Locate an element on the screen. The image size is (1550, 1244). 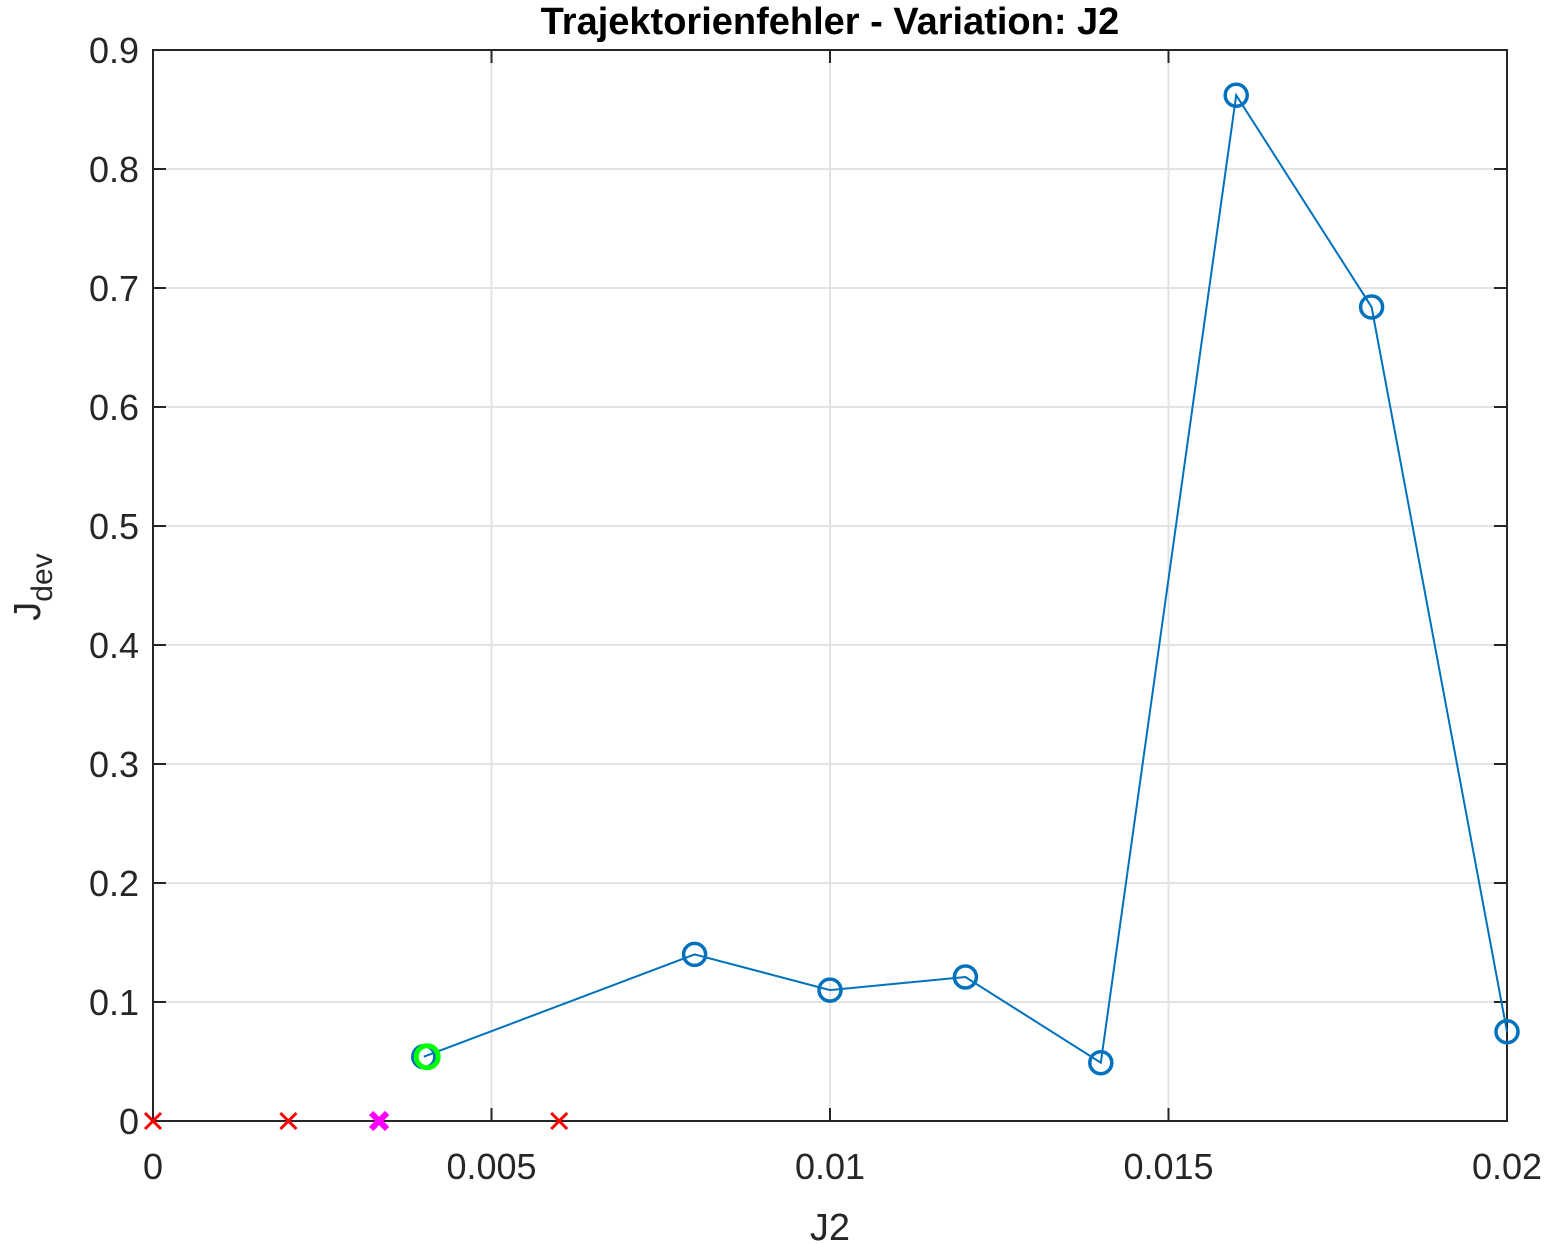
y-tick-label: 0.9 is located at coordinates (114, 50).